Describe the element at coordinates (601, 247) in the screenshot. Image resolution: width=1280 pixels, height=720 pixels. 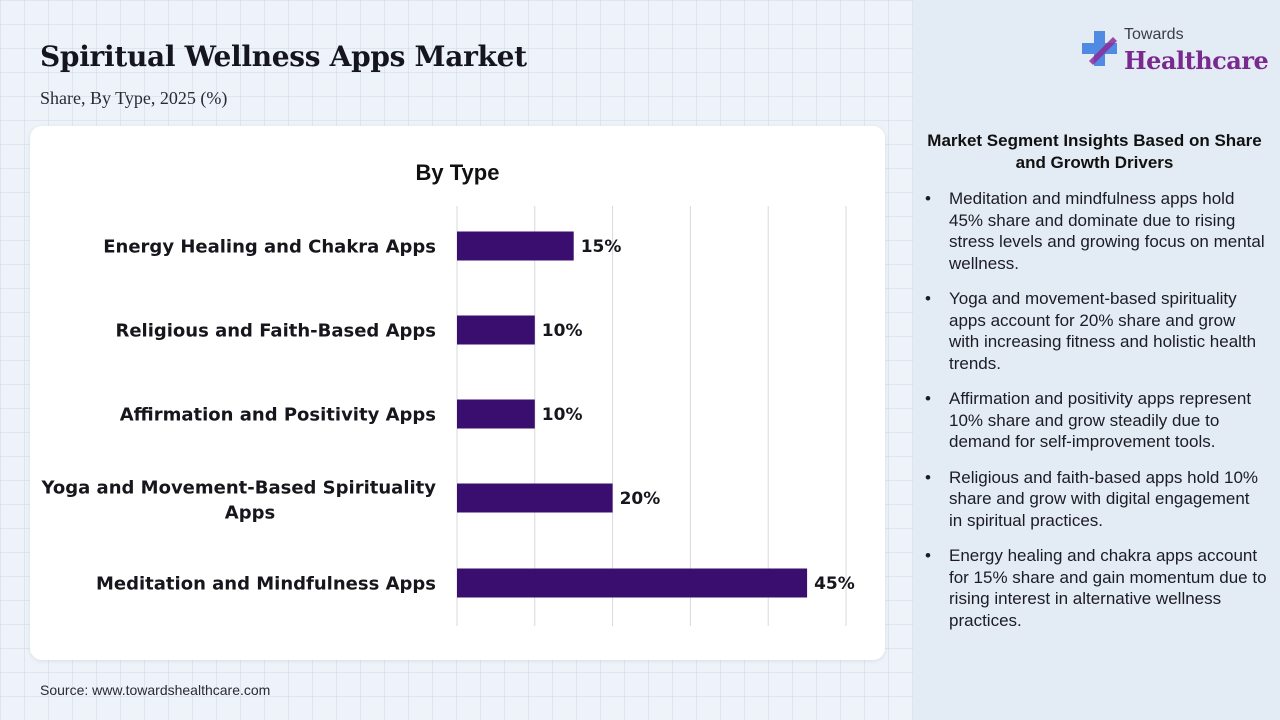
I see `data-label: 15%` at that location.